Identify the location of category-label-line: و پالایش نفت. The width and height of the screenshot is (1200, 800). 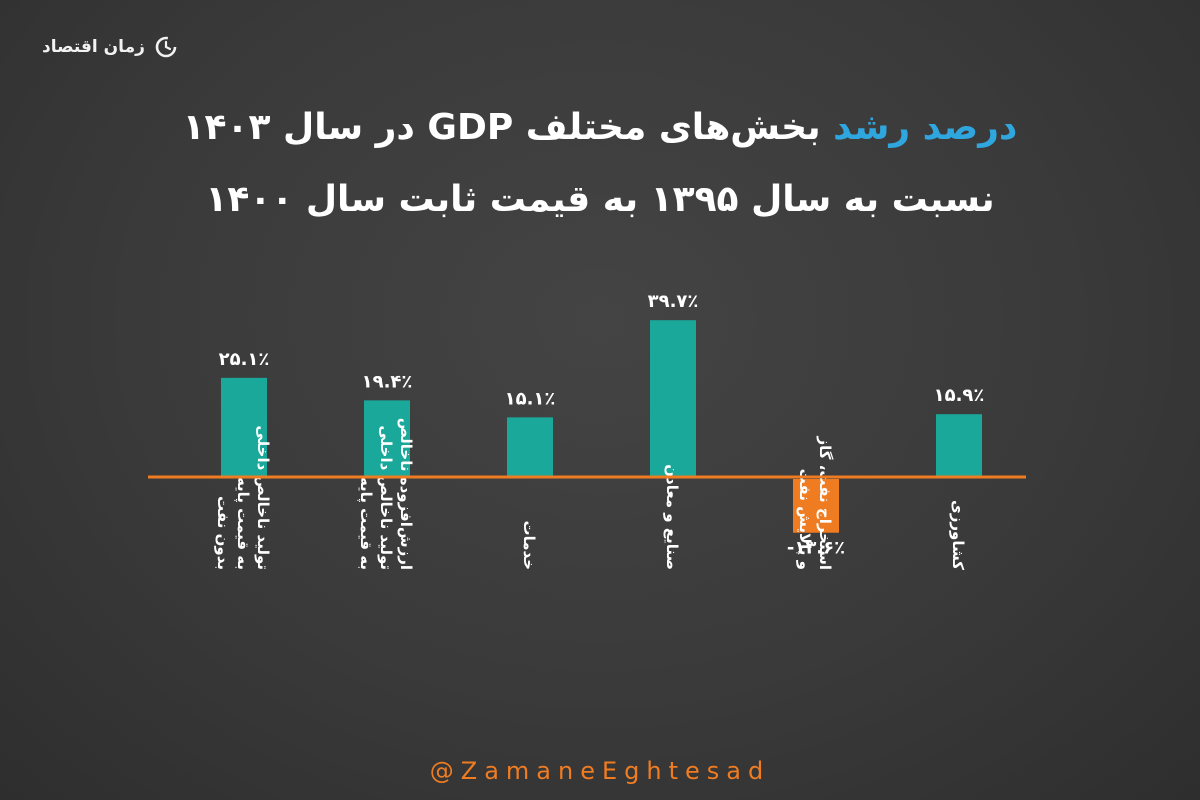
(804, 519).